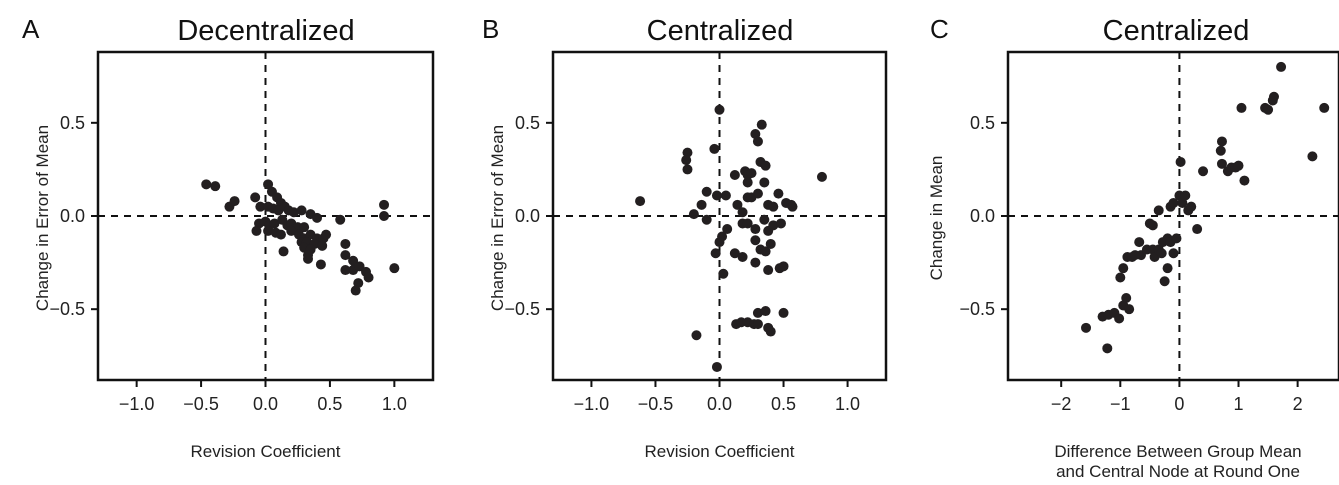  I want to click on y-tick-label: 0.0, so click(72, 216).